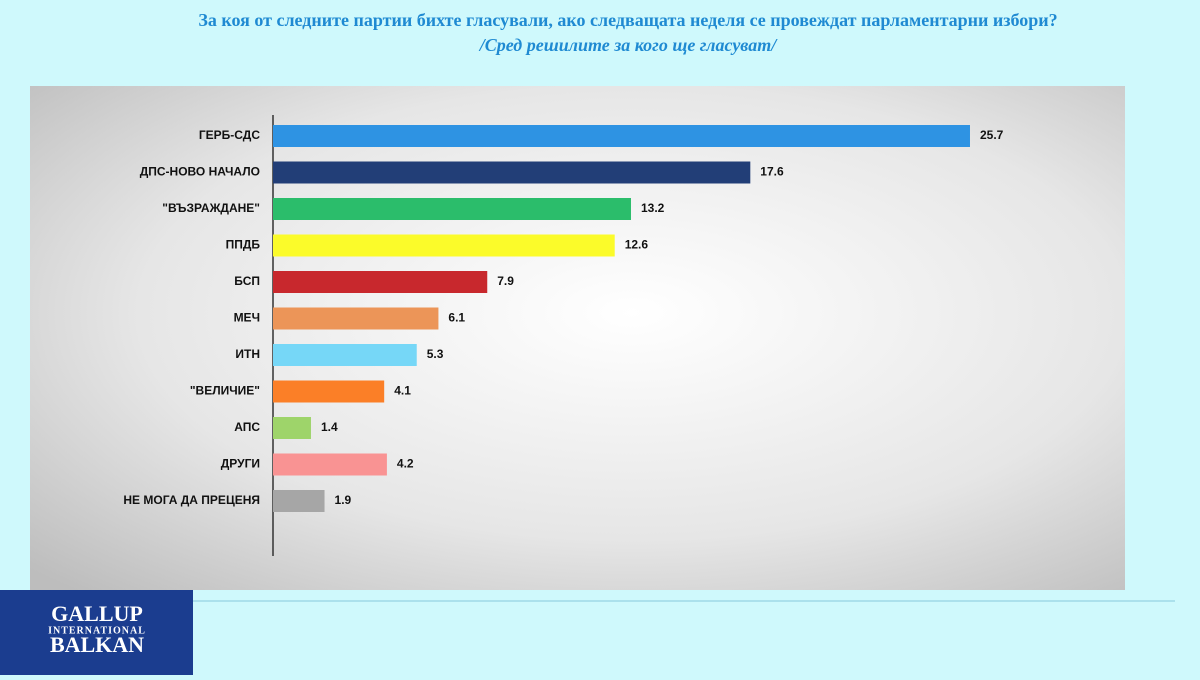  Describe the element at coordinates (505, 281) in the screenshot. I see `value-label: 7.9` at that location.